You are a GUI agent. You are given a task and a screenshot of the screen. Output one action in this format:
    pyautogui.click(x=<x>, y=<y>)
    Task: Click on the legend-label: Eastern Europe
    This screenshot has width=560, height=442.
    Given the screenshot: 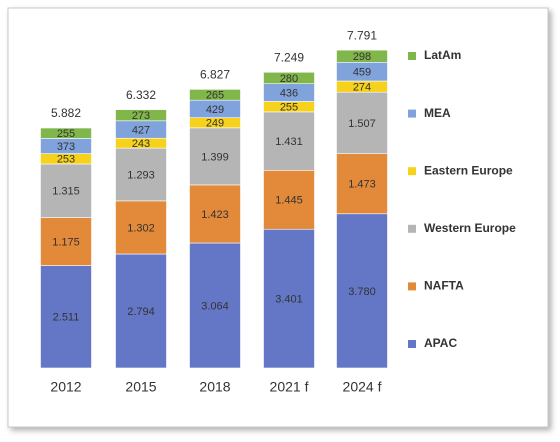 What is the action you would take?
    pyautogui.click(x=468, y=170)
    